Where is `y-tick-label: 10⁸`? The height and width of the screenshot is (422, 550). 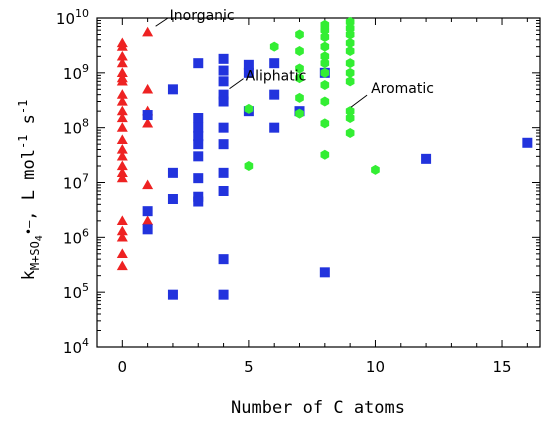
y-tick-label: 10⁸ is located at coordinates (76, 127).